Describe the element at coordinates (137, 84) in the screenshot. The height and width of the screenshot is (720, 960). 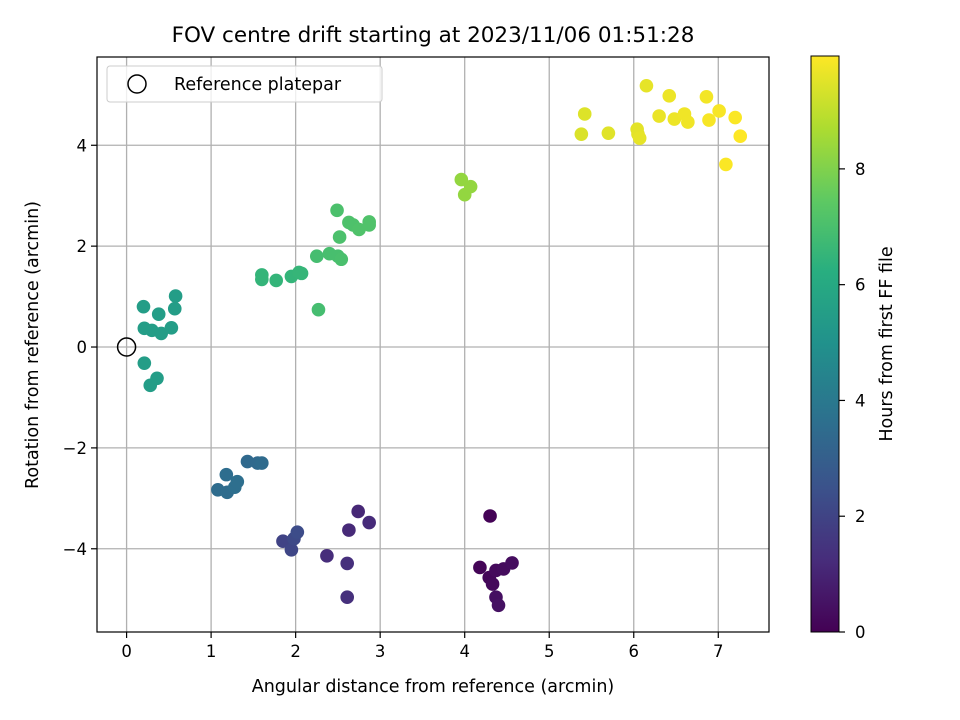
I see `legend-open-circle-icon` at that location.